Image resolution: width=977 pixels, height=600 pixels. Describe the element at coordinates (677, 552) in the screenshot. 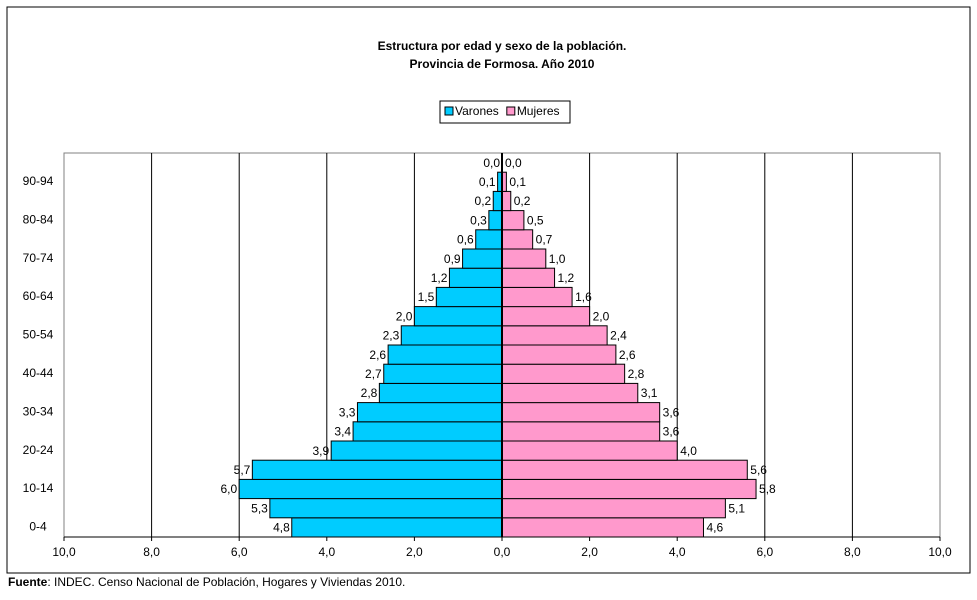

I see `x-tick-label: 4,0` at that location.